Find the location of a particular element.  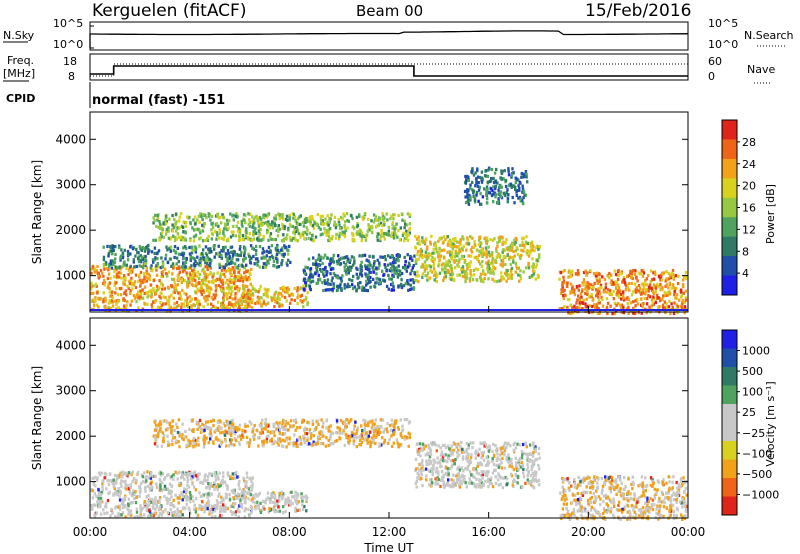

frequency-line is located at coordinates (389, 71).